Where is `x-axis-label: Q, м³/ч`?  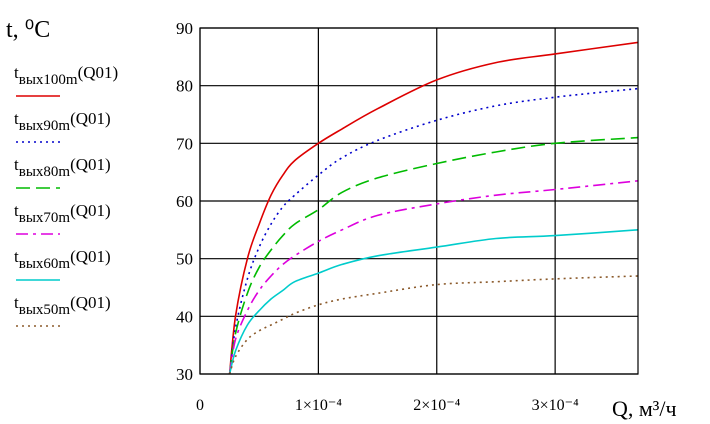
x-axis-label: Q, м³/ч is located at coordinates (644, 408).